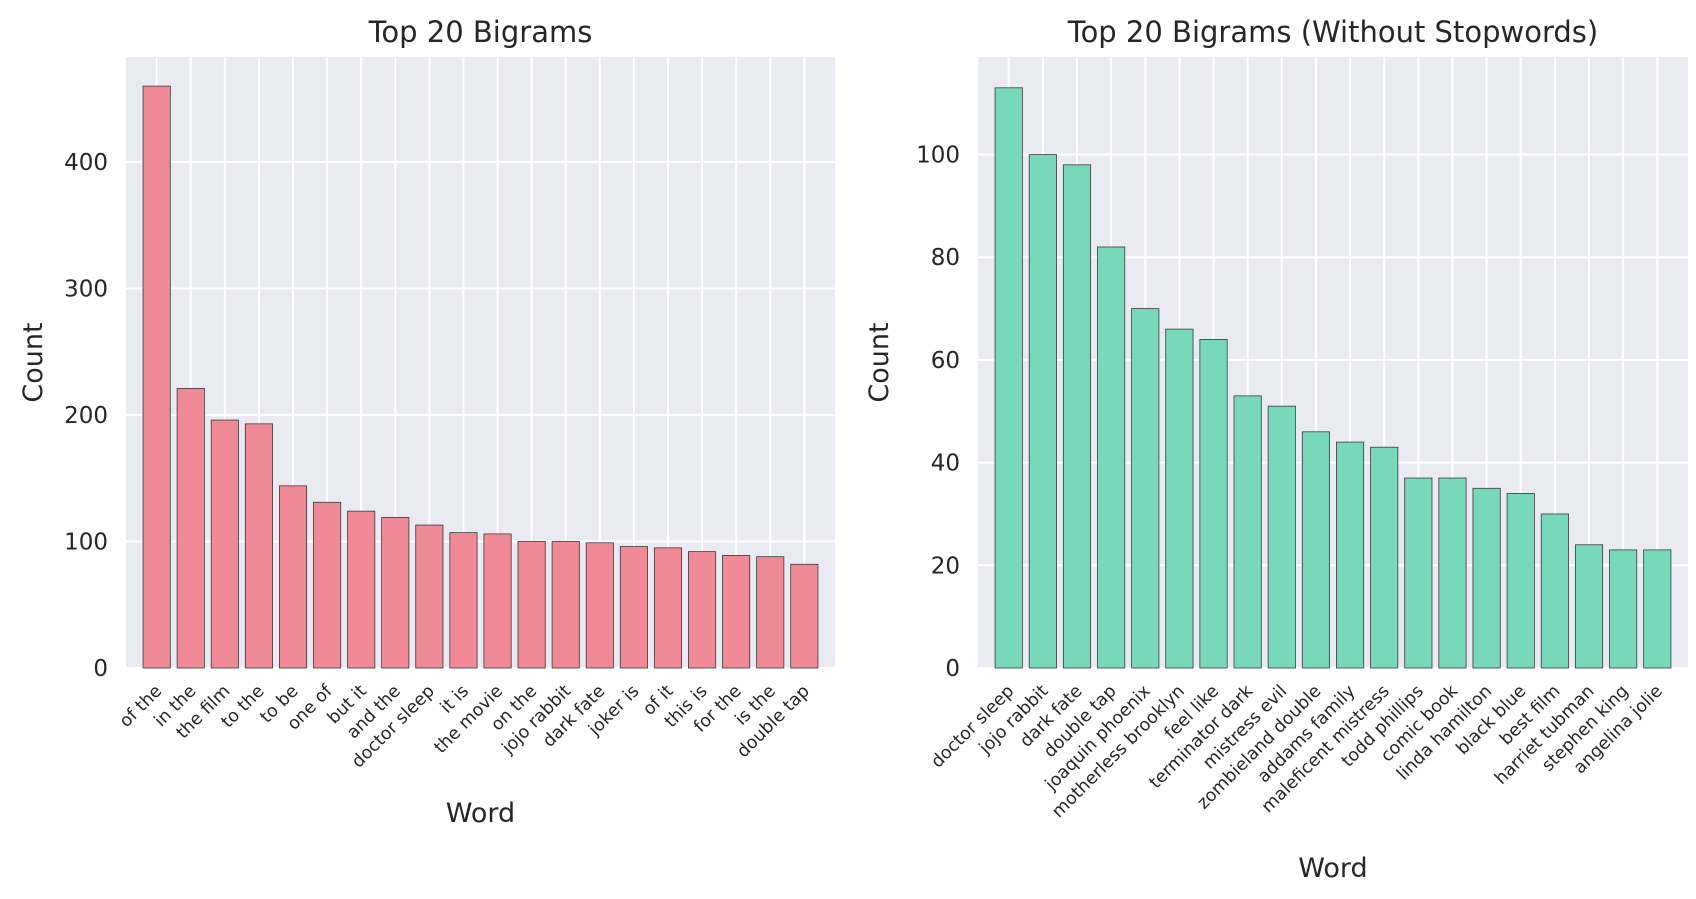 Image resolution: width=1696 pixels, height=899 pixels. I want to click on right-y-tick-label: 60, so click(945, 361).